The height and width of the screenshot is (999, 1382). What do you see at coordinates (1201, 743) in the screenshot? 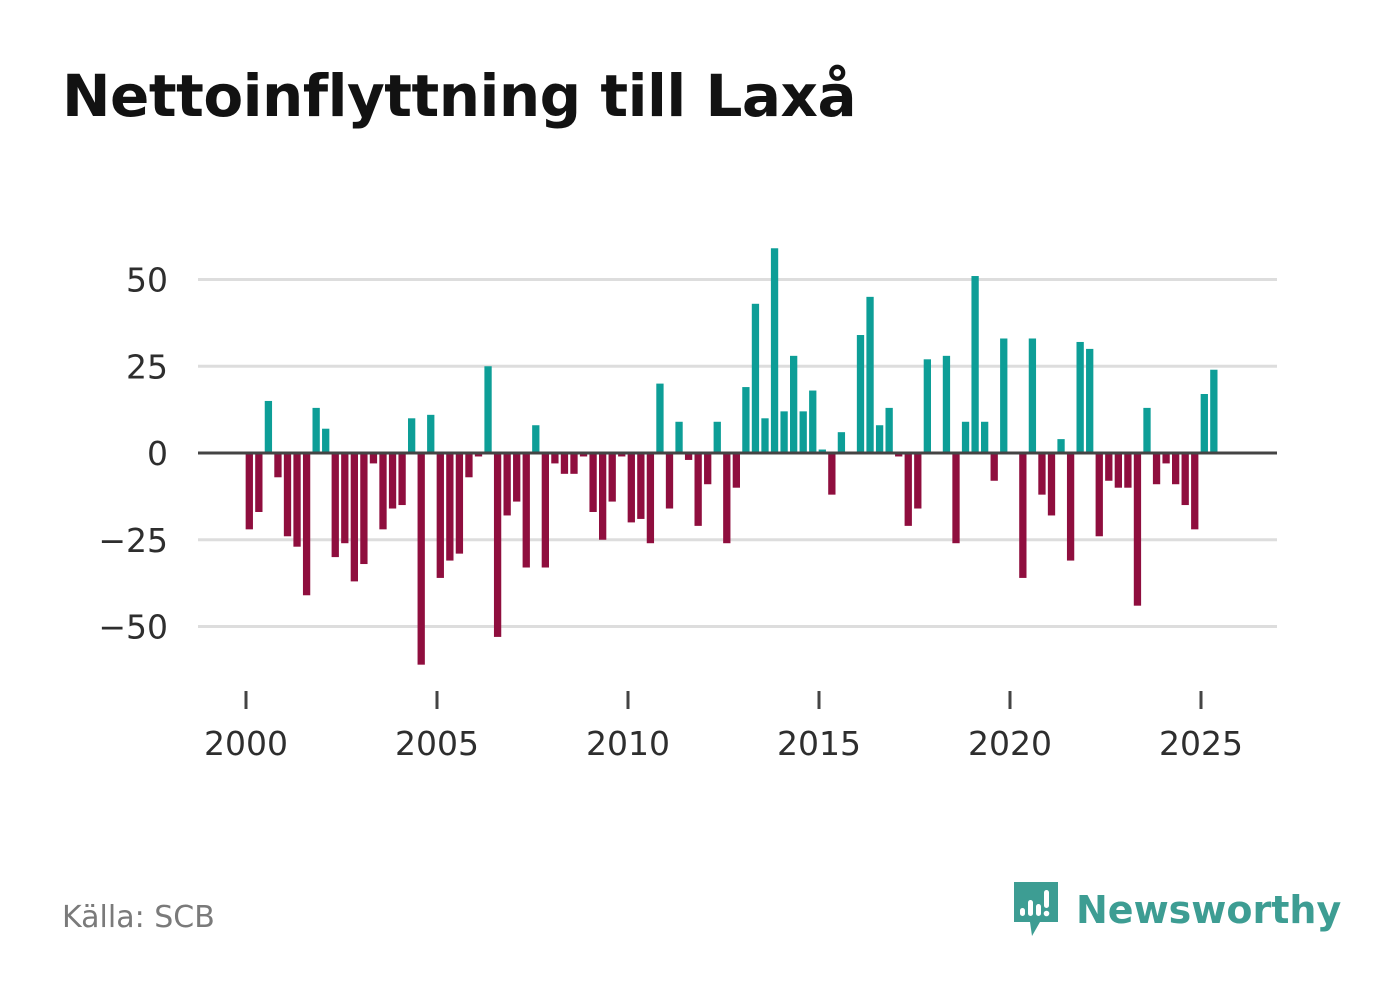
I see `x-tick-label: 2025` at bounding box center [1201, 743].